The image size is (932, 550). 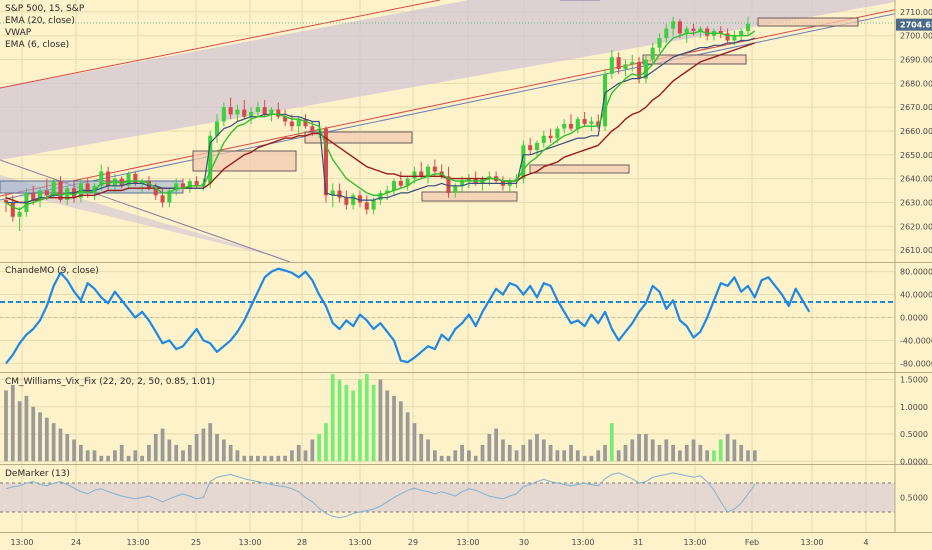 What do you see at coordinates (52, 271) in the screenshot?
I see `cmo-title: ChandeMO (9, close)` at bounding box center [52, 271].